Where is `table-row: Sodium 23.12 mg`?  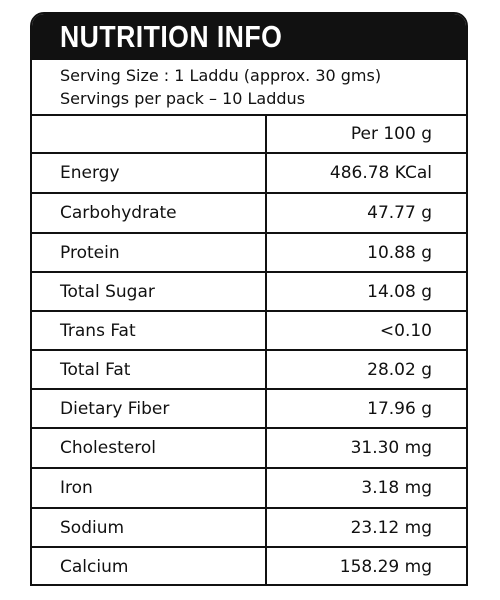 table-row: Sodium 23.12 mg is located at coordinates (249, 528).